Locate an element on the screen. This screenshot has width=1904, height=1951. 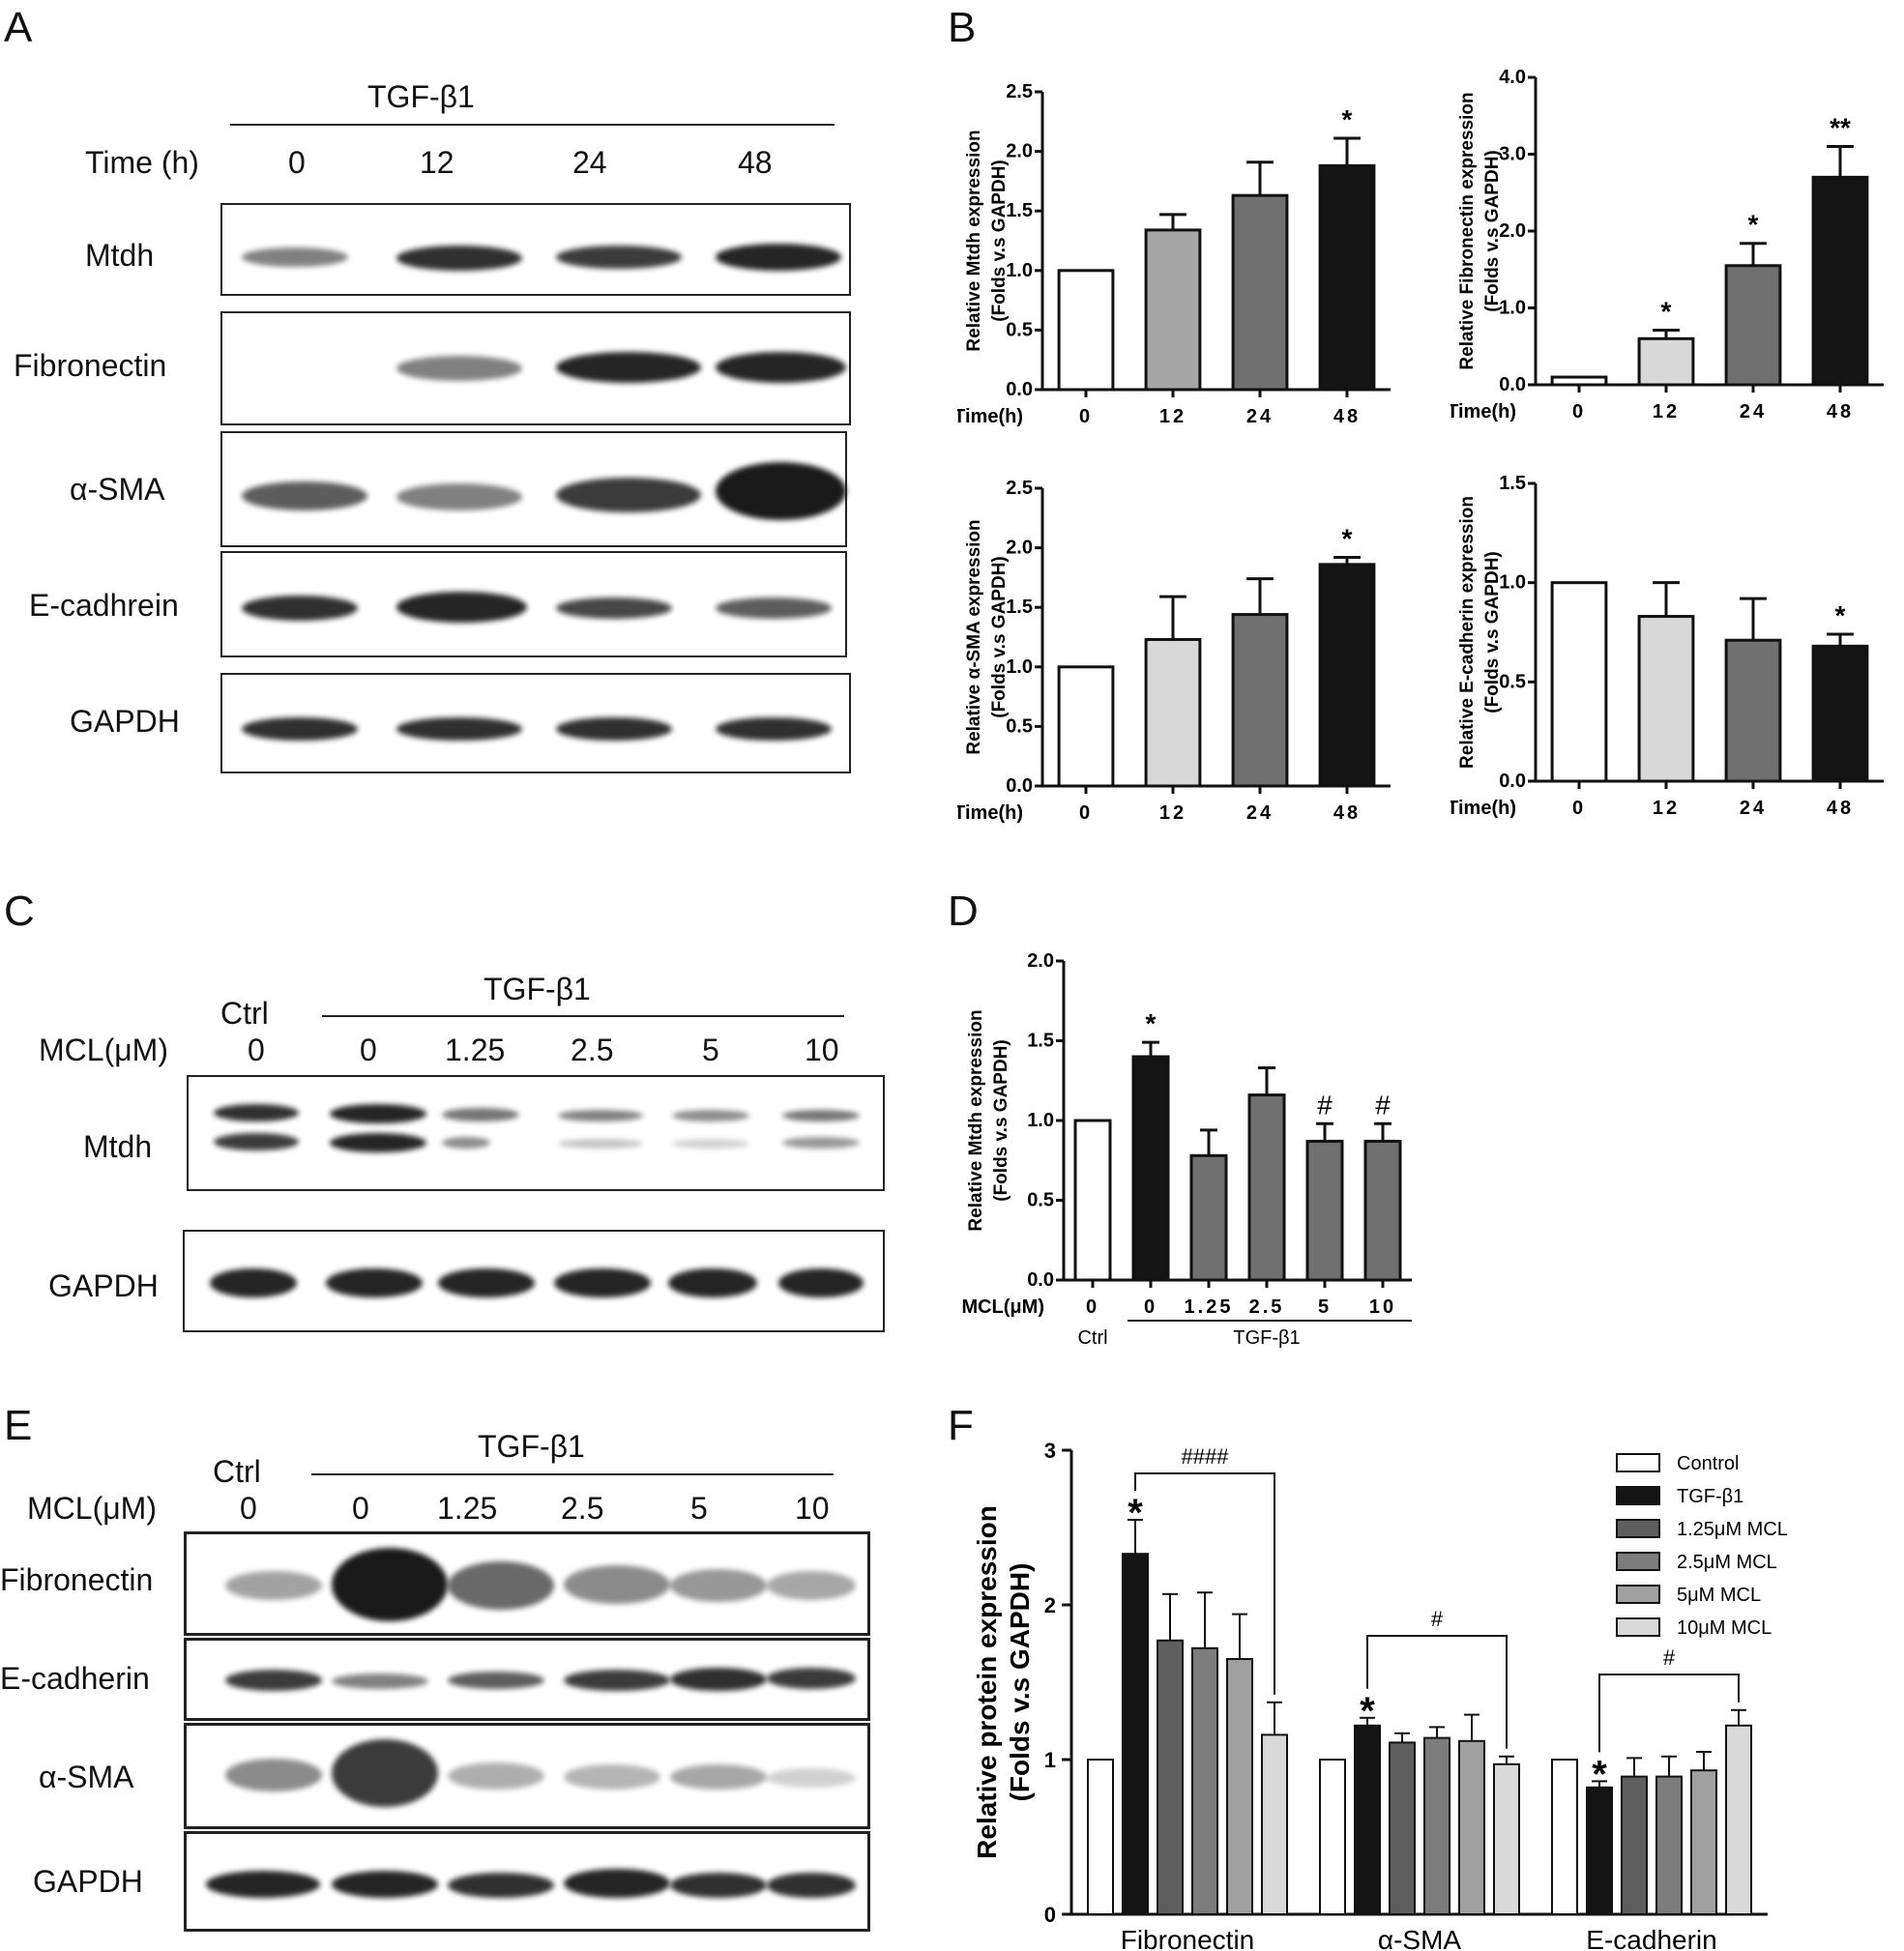
y-tick-label: 2 is located at coordinates (1050, 1605).